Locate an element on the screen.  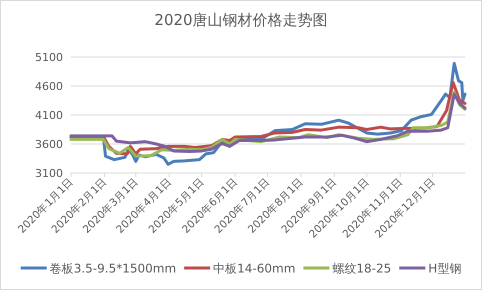
y-tick-label: 4600 is located at coordinates (49, 86).